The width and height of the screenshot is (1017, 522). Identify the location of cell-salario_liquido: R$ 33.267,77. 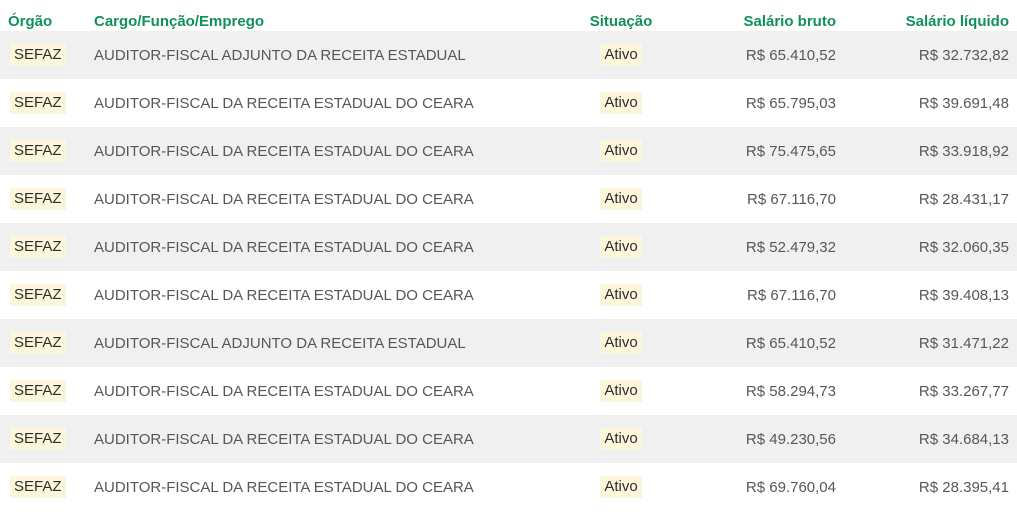
(963, 391).